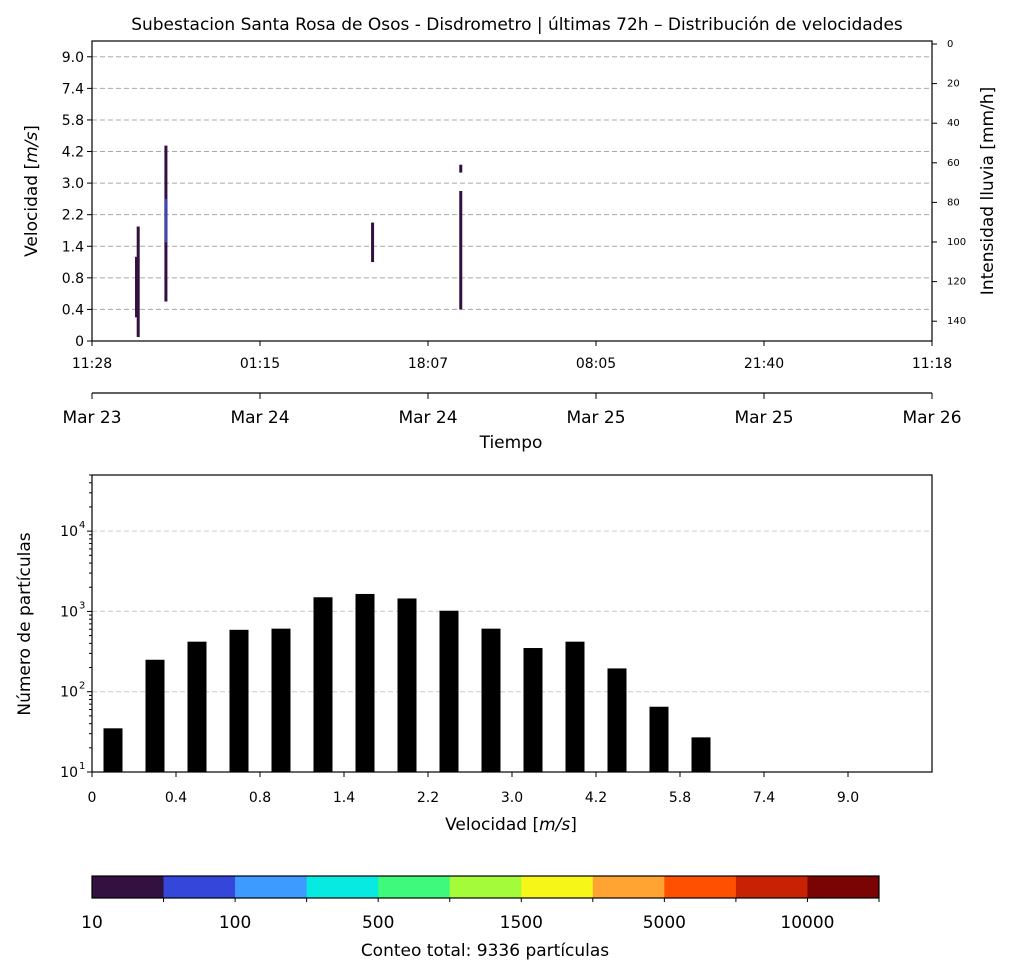 The width and height of the screenshot is (1013, 977). What do you see at coordinates (73, 216) in the screenshot?
I see `top-y-tick-label: 2.2` at bounding box center [73, 216].